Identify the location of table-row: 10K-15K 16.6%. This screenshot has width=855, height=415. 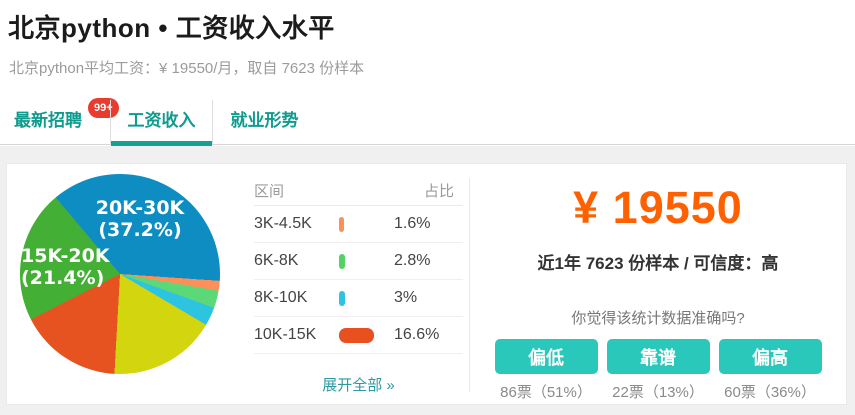
(358, 335).